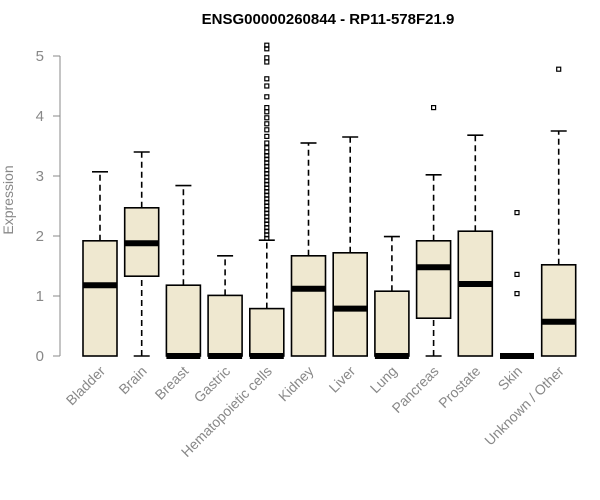 This screenshot has height=500, width=600. I want to click on box-breast, so click(183, 271).